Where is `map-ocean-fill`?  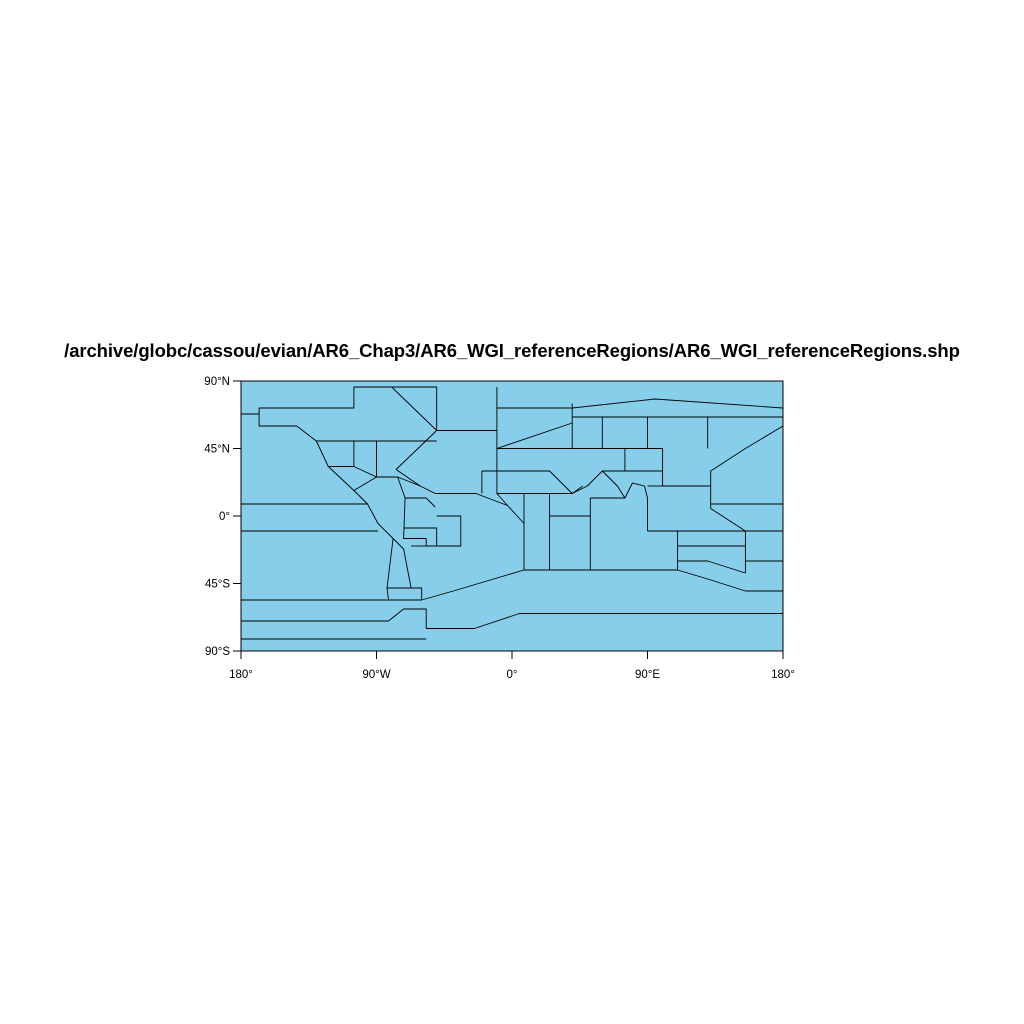
map-ocean-fill is located at coordinates (512, 516).